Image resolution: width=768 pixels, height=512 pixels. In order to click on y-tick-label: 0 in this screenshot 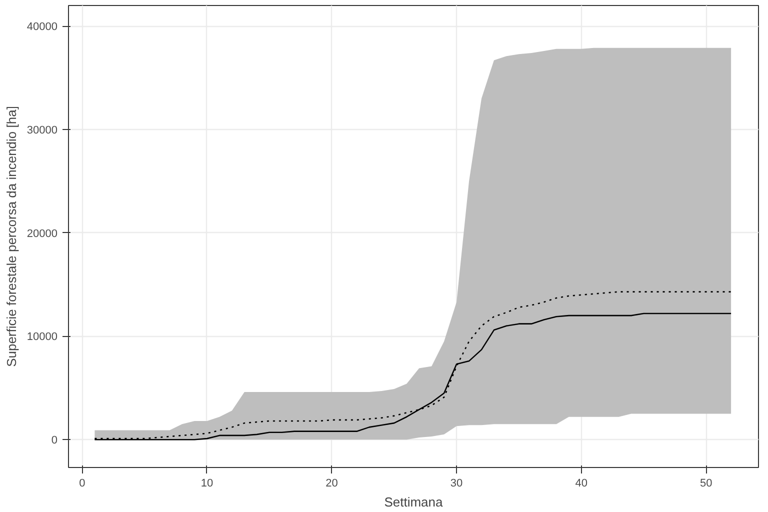, I will do `click(54, 440)`.